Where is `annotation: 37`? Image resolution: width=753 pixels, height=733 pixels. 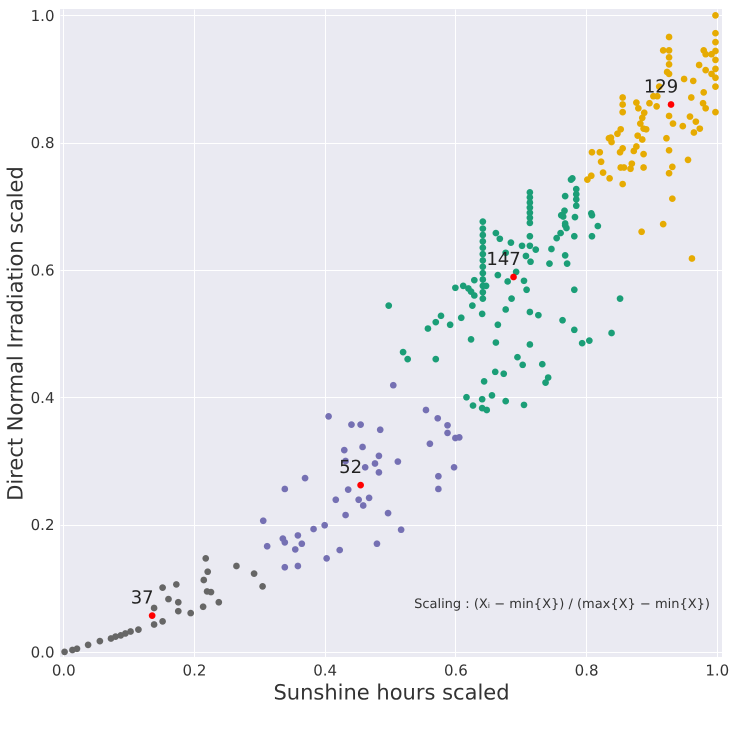
annotation: 37 is located at coordinates (142, 598).